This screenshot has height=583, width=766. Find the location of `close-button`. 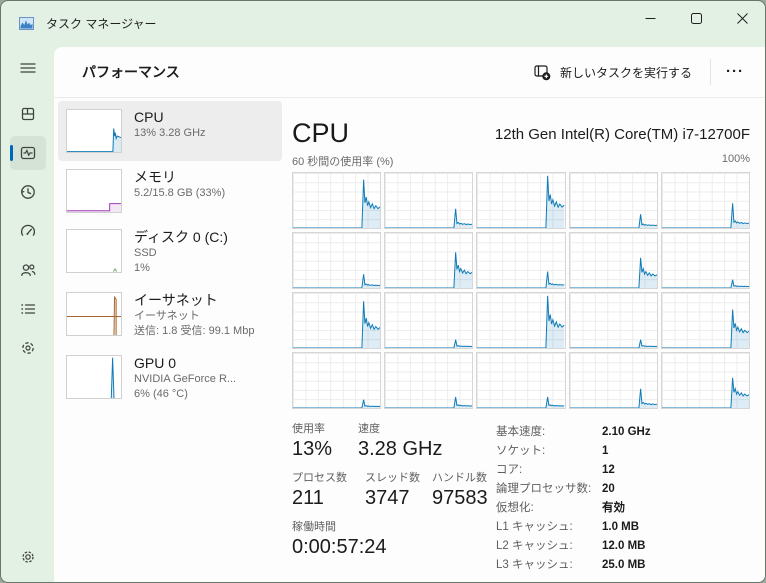

close-button is located at coordinates (742, 18).